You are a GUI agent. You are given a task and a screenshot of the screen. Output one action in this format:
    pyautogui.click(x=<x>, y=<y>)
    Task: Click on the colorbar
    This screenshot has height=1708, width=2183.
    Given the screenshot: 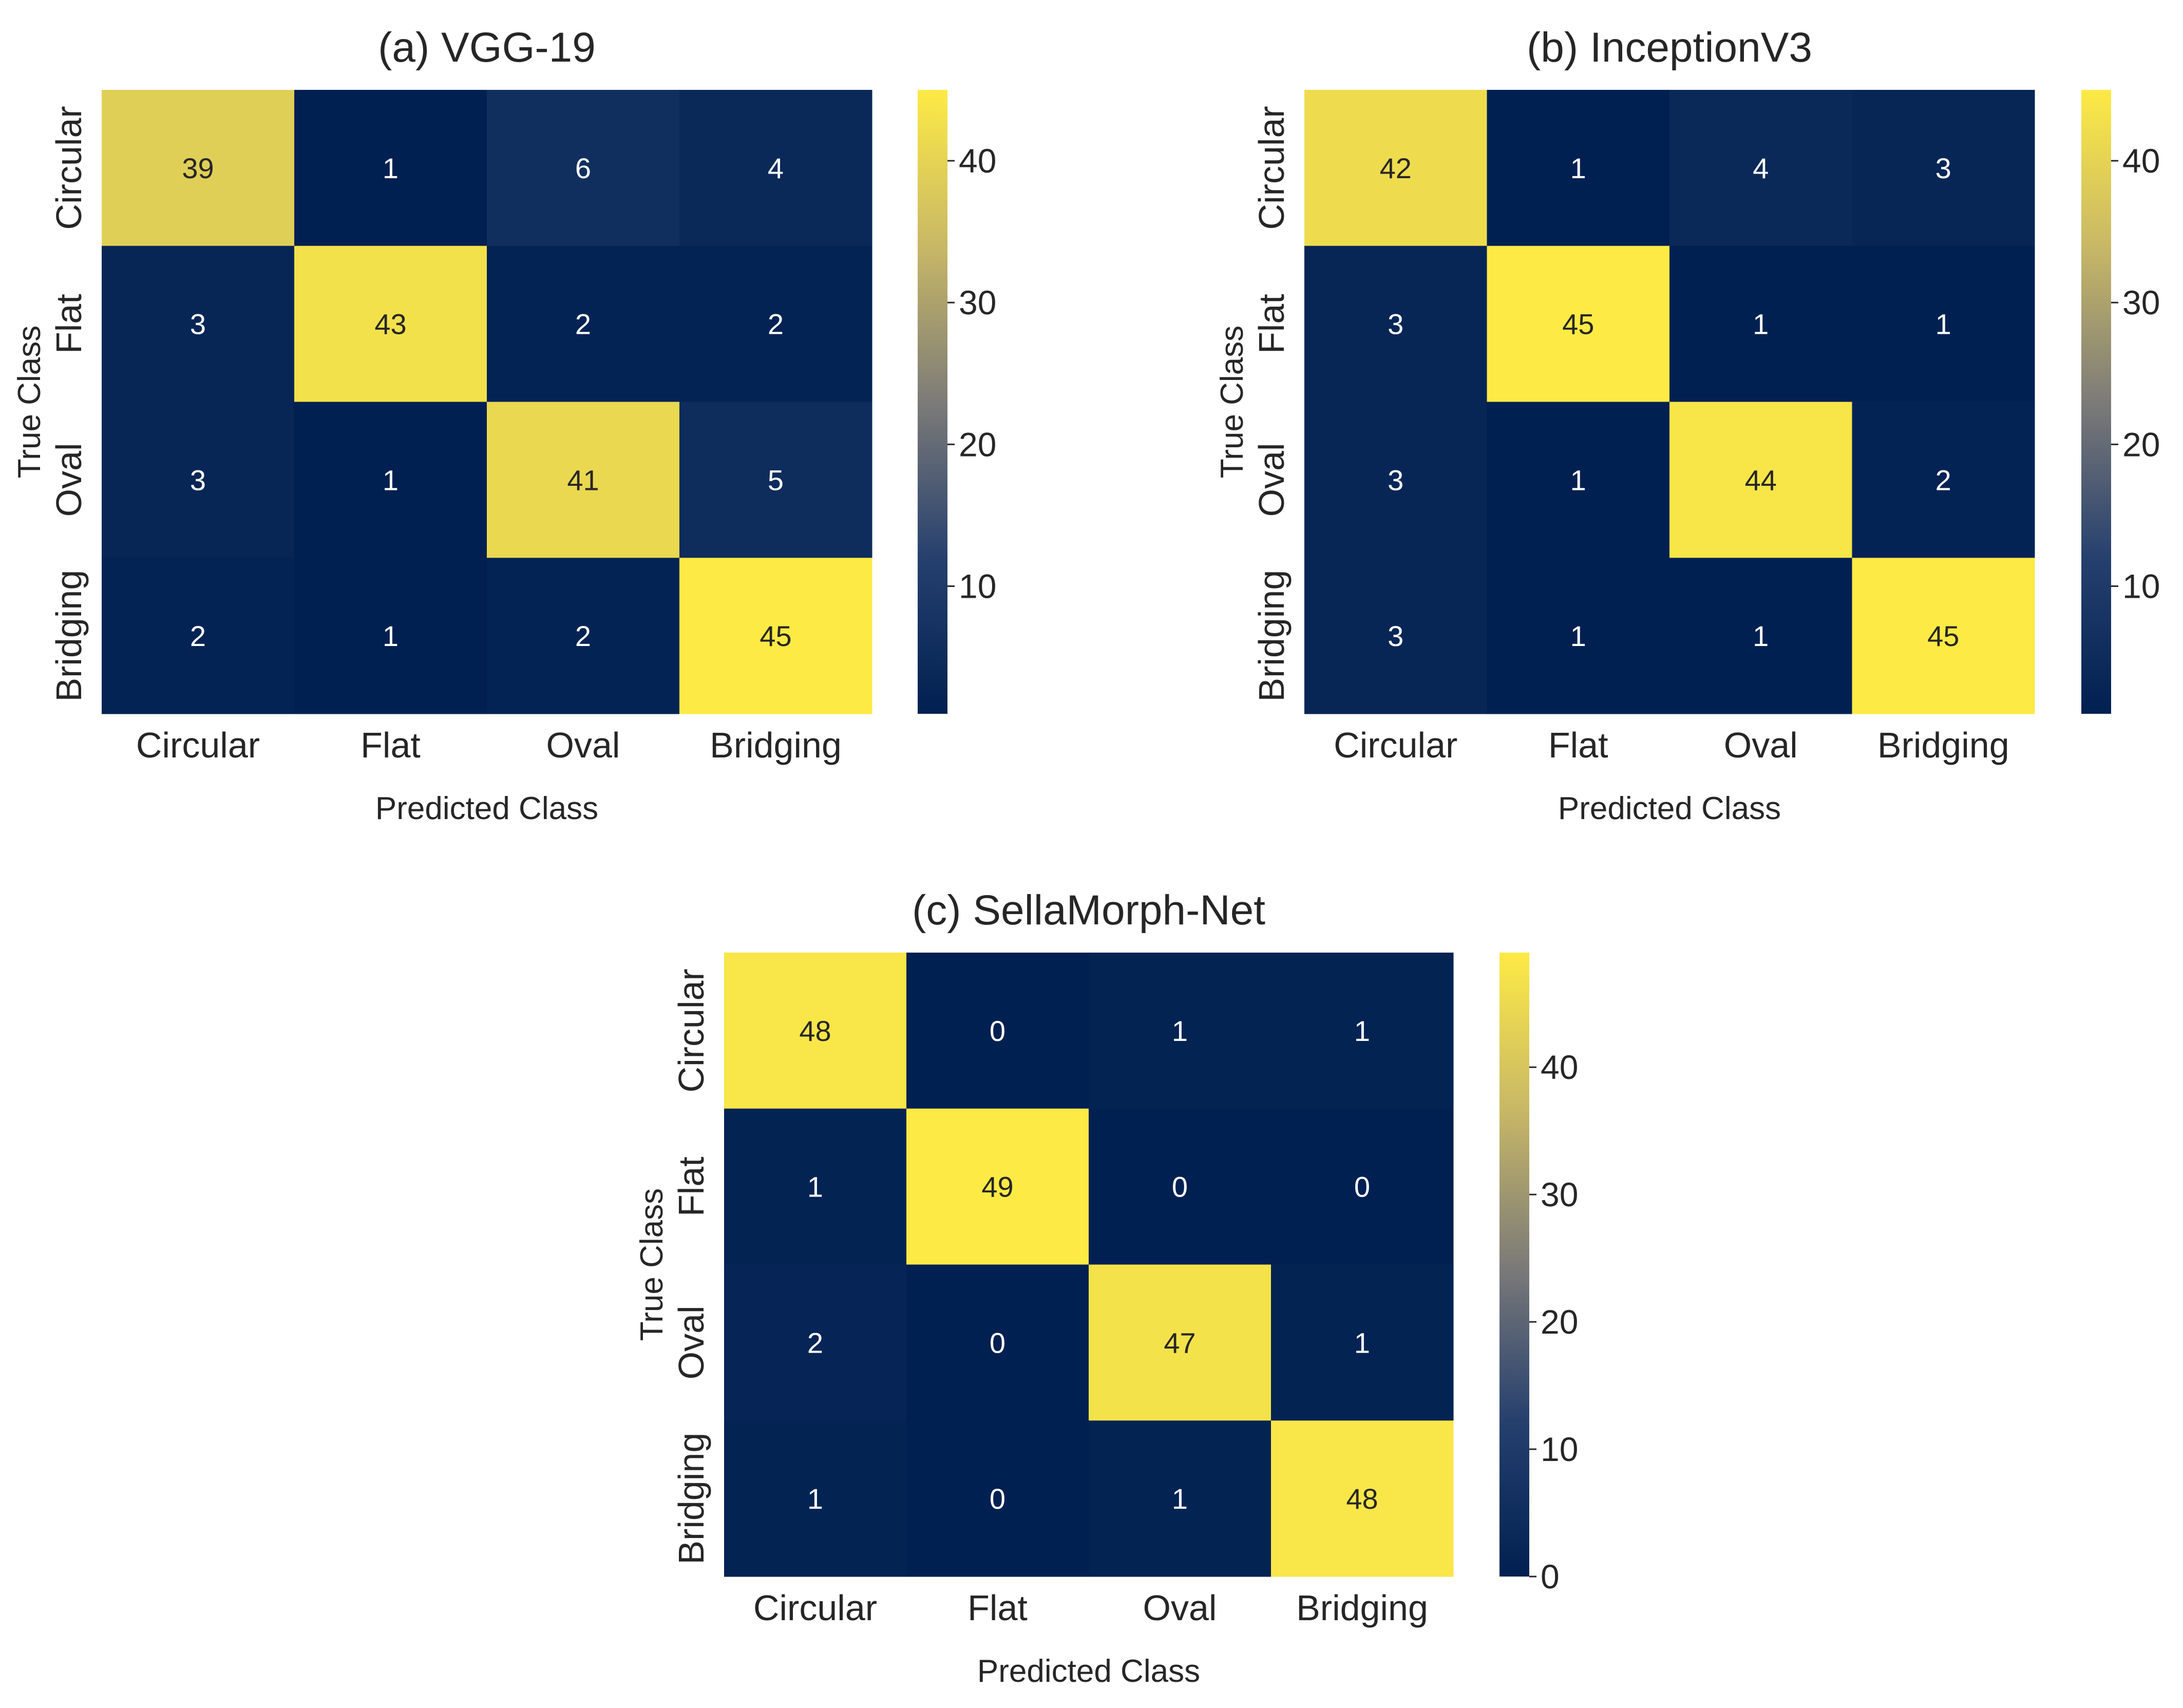 What is the action you would take?
    pyautogui.click(x=2096, y=402)
    